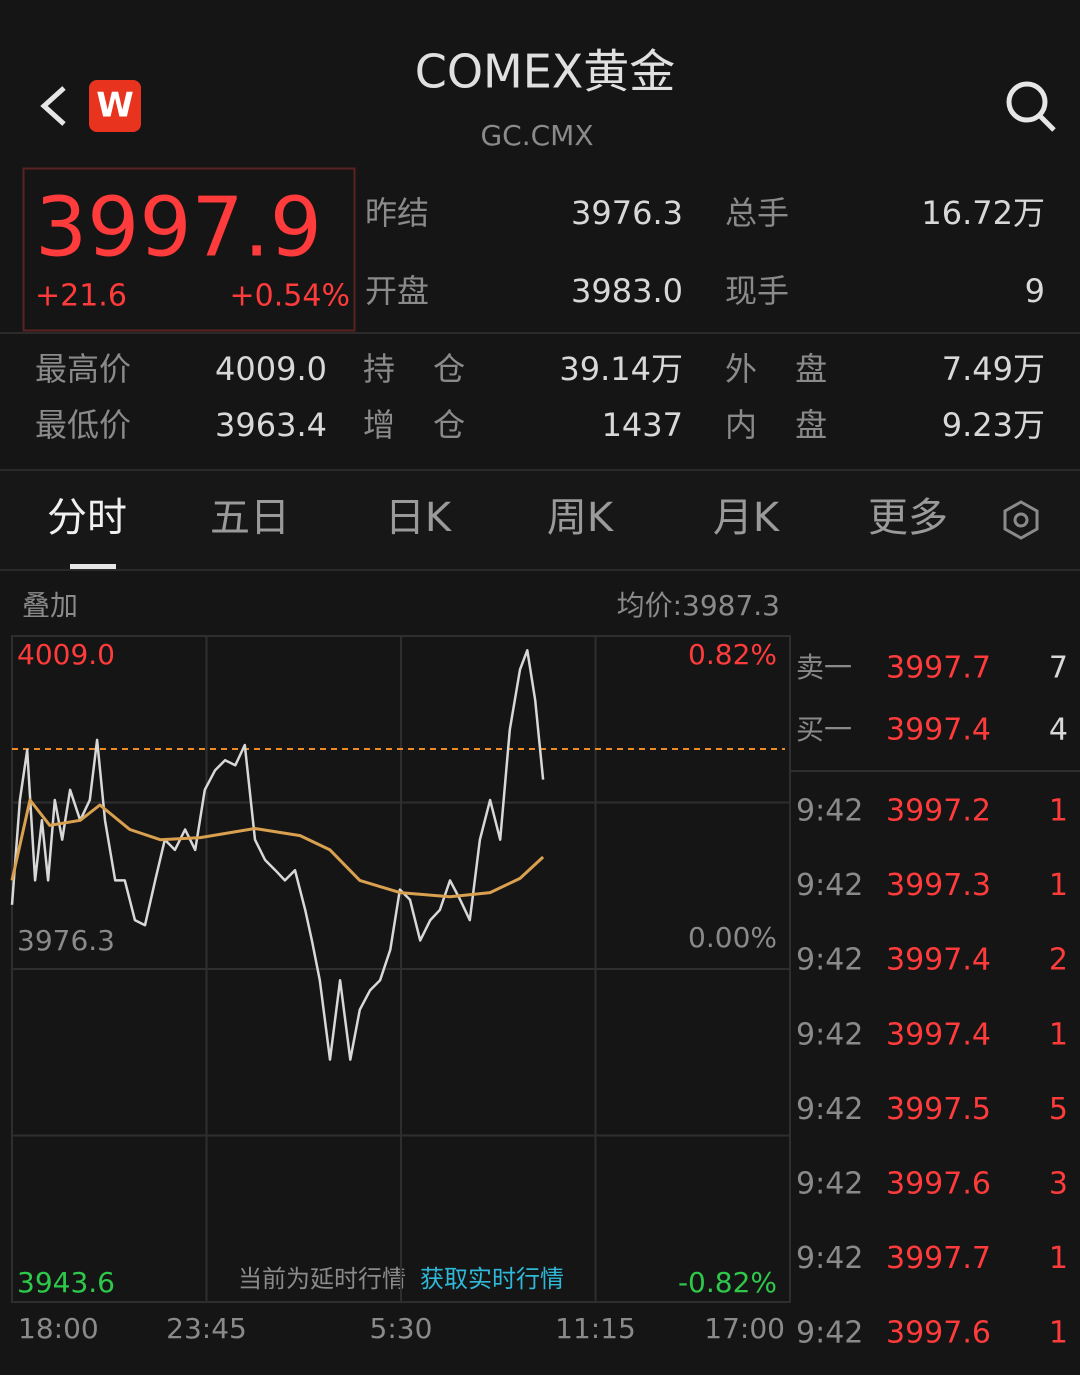 This screenshot has width=1080, height=1375. Describe the element at coordinates (1058, 730) in the screenshot. I see `book-volume: 4` at that location.